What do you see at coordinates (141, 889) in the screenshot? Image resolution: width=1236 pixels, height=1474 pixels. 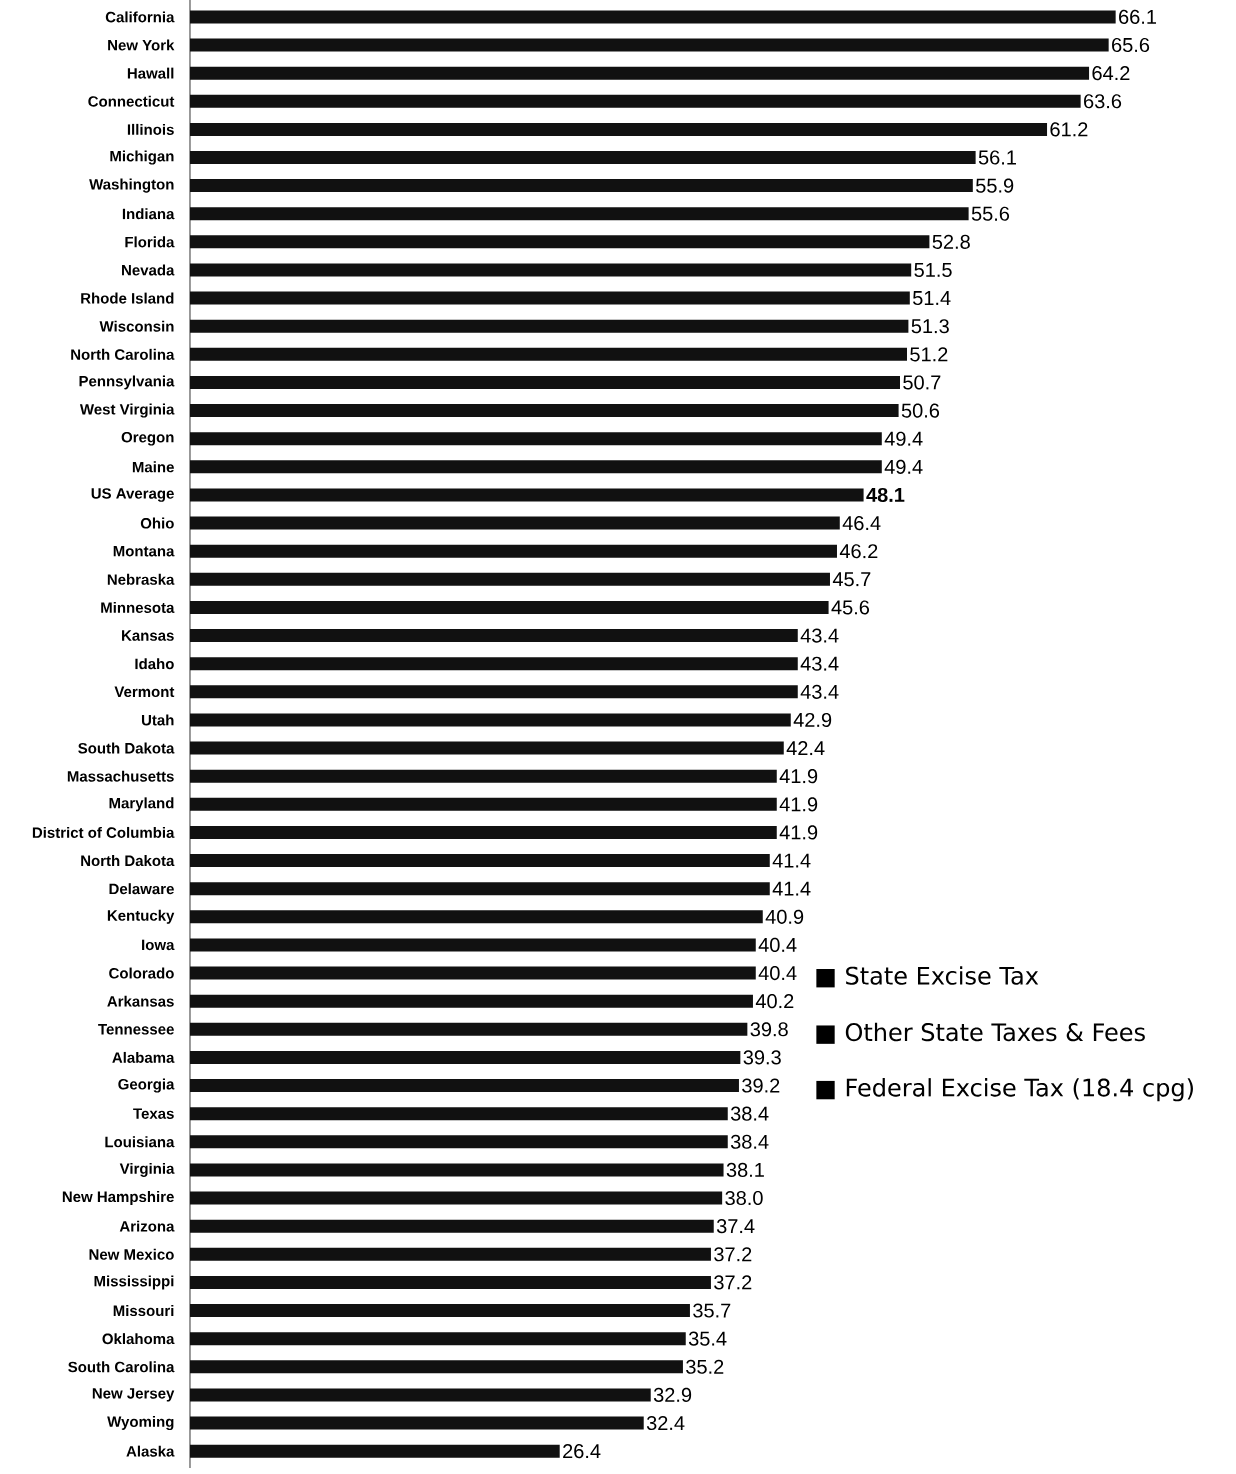 I see `y-tick-label: Delaware` at bounding box center [141, 889].